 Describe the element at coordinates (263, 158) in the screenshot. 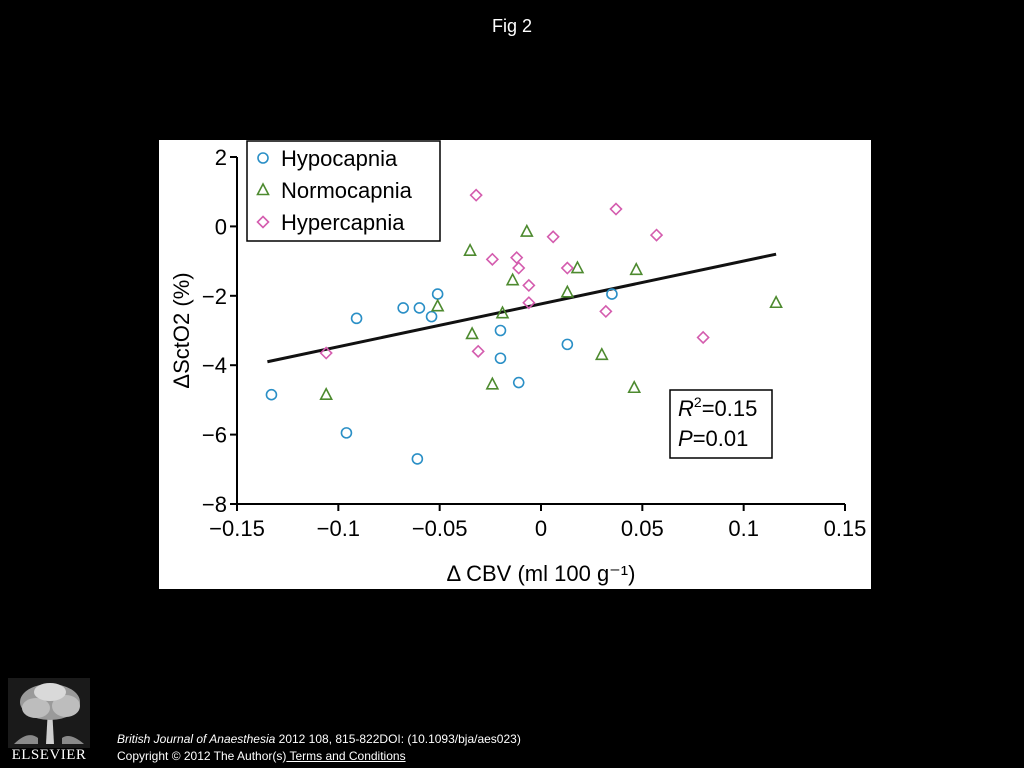

I see `legend-marker-hypocapnia` at that location.